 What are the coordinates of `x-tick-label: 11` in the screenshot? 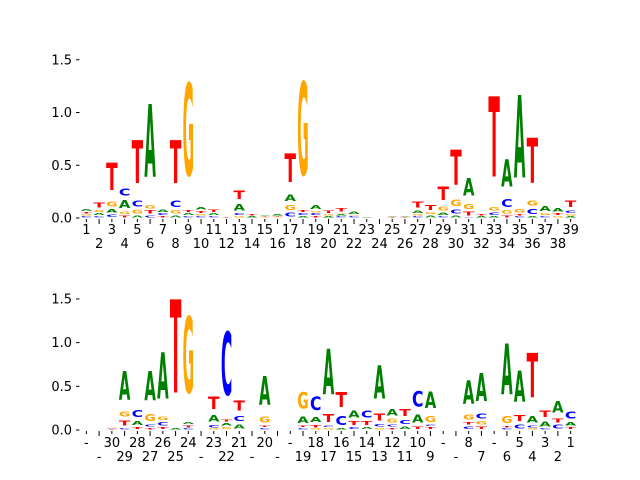 It's located at (214, 230).